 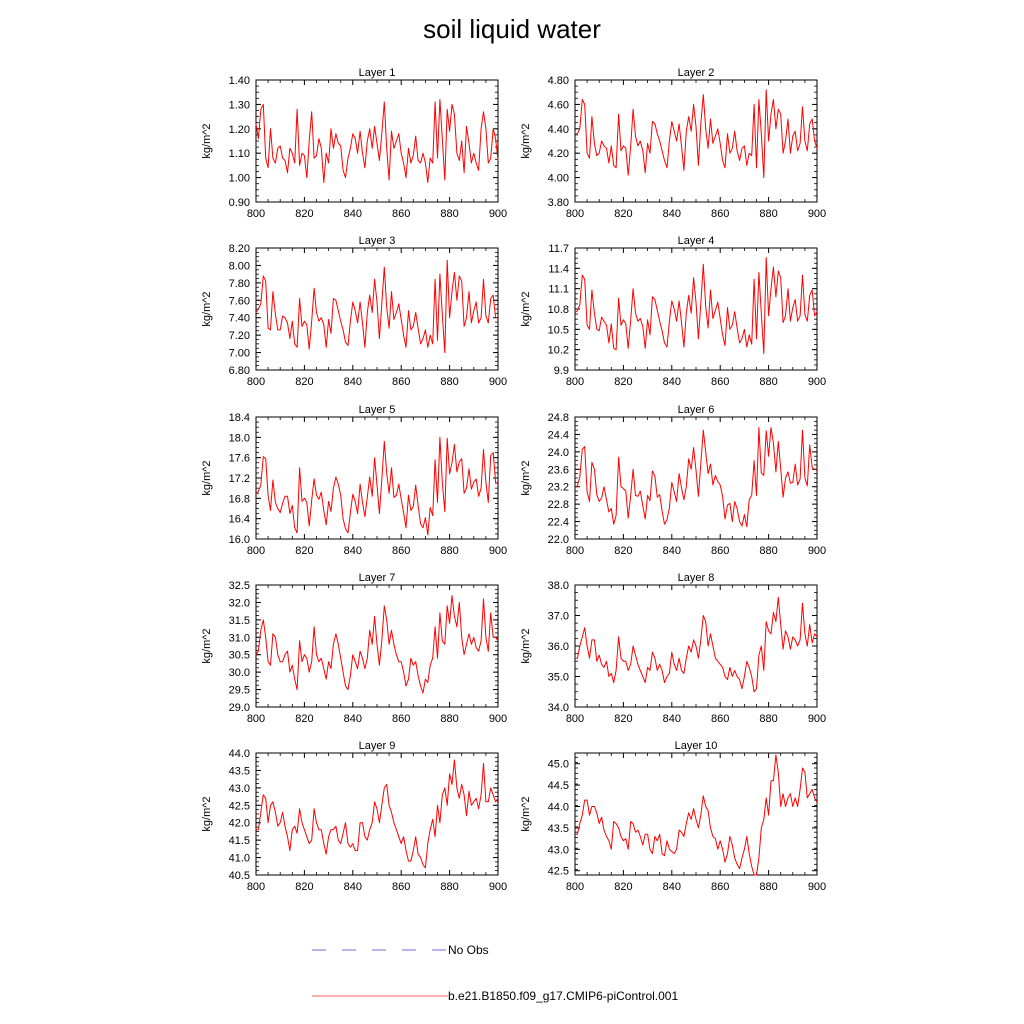 What do you see at coordinates (377, 578) in the screenshot?
I see `panel-title: Layer 7` at bounding box center [377, 578].